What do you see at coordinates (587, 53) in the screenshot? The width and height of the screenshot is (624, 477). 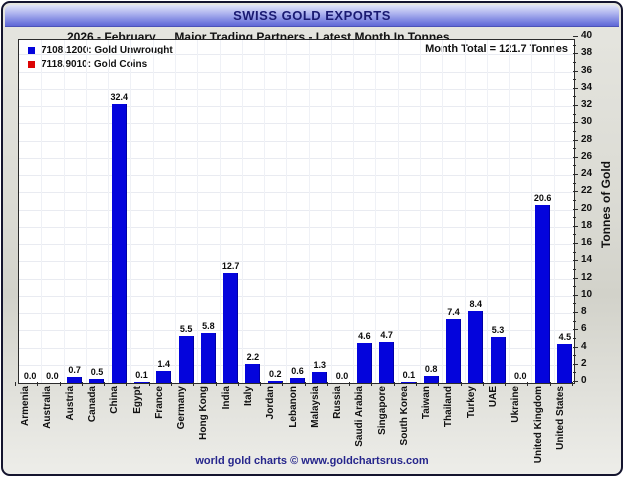 I see `y-tick-label: 38` at bounding box center [587, 53].